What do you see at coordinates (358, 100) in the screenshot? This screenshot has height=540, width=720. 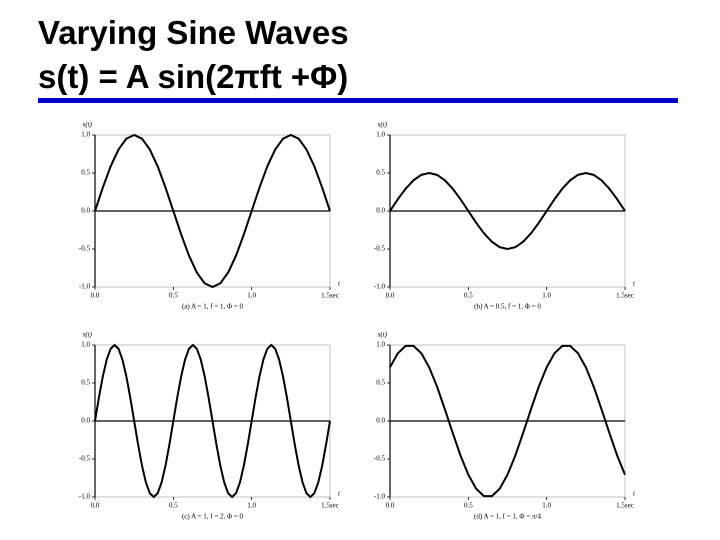 I see `title-rule` at bounding box center [358, 100].